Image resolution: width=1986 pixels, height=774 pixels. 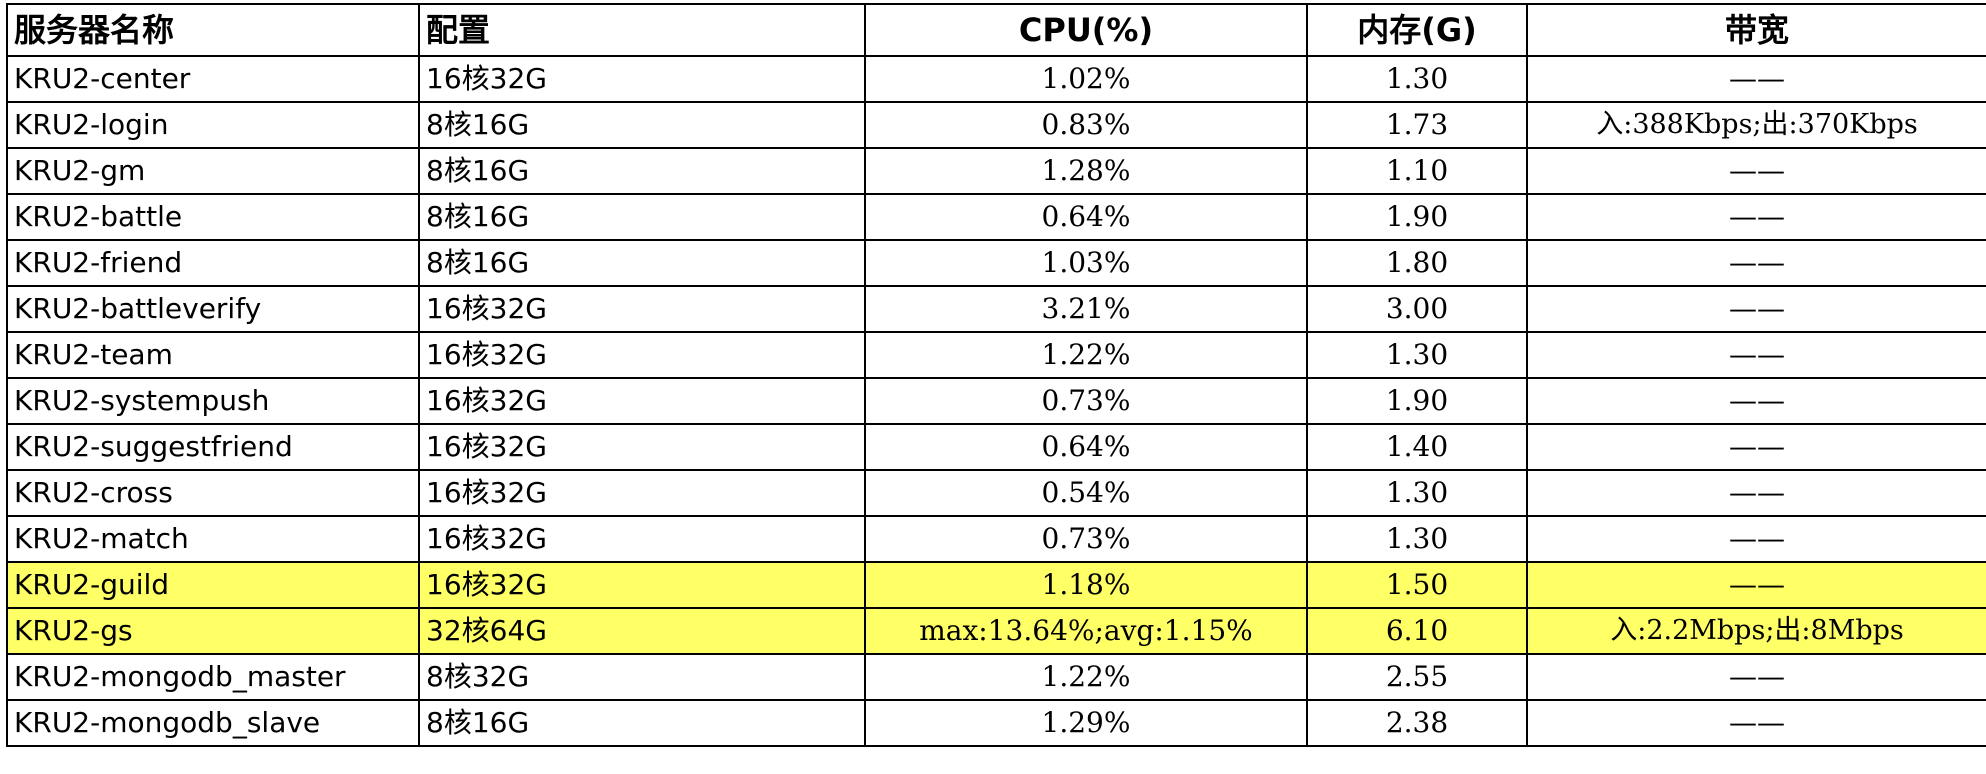 What do you see at coordinates (213, 30) in the screenshot?
I see `header-server-name: 服务器名称` at bounding box center [213, 30].